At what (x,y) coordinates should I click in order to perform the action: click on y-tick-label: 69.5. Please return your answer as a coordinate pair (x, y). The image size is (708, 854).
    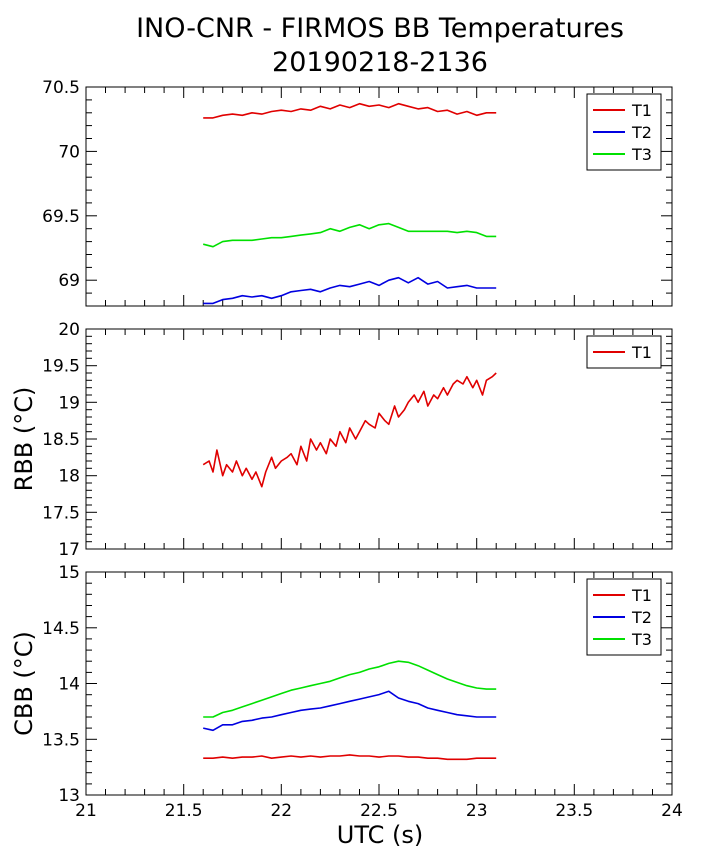
    Looking at the image, I should click on (61, 217).